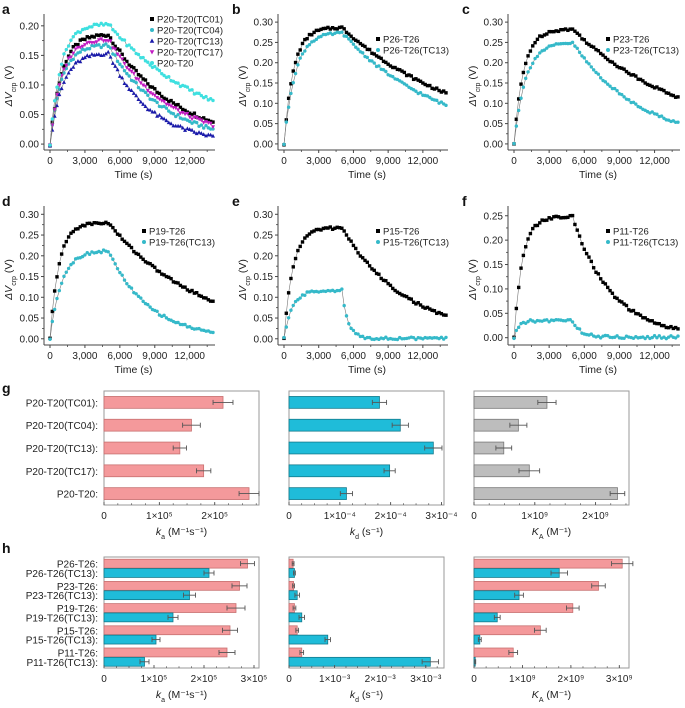 This screenshot has width=685, height=708. Describe the element at coordinates (401, 40) in the screenshot. I see `legend-label: P26-T26` at that location.